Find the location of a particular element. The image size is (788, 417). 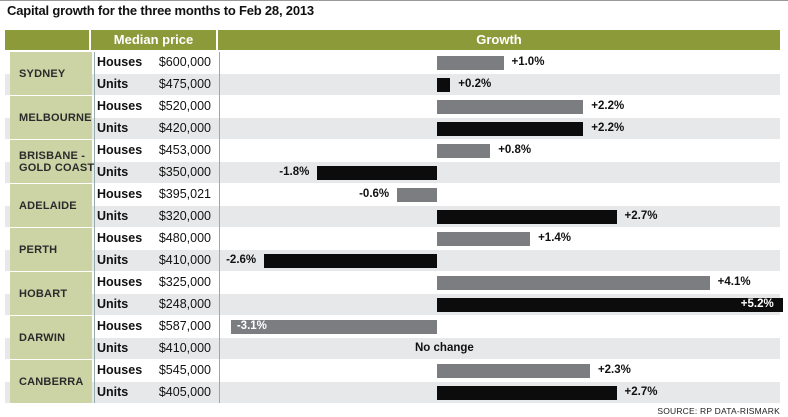

table-row: Units $420,000 +2.2% is located at coordinates (392, 128).